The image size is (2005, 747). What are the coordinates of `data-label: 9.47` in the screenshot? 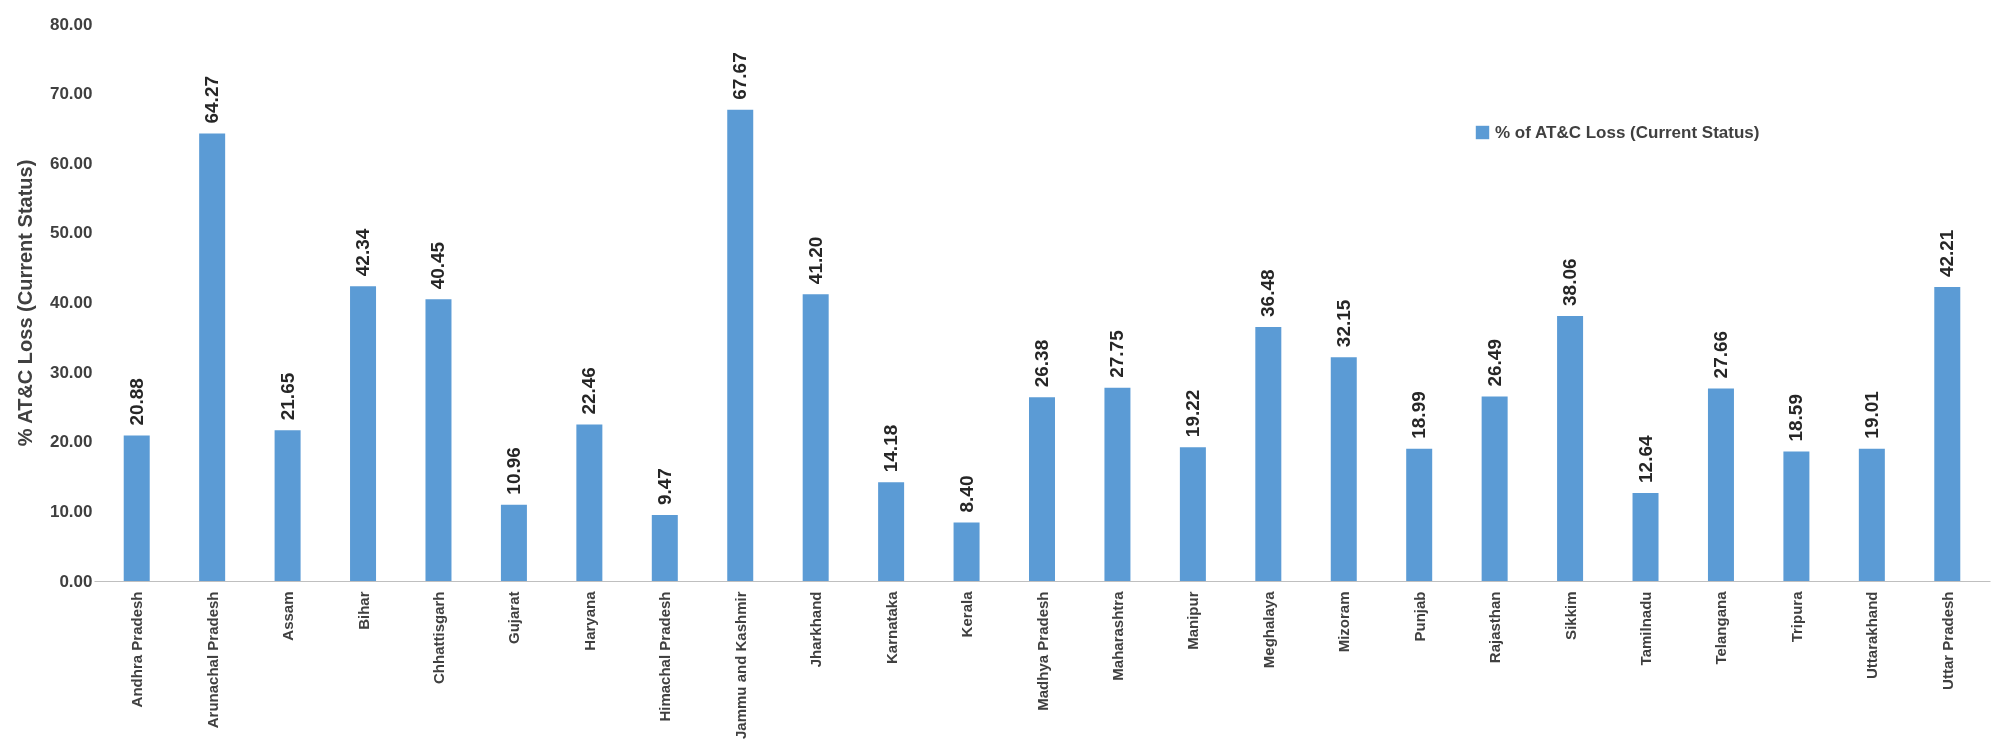 It's located at (664, 487).